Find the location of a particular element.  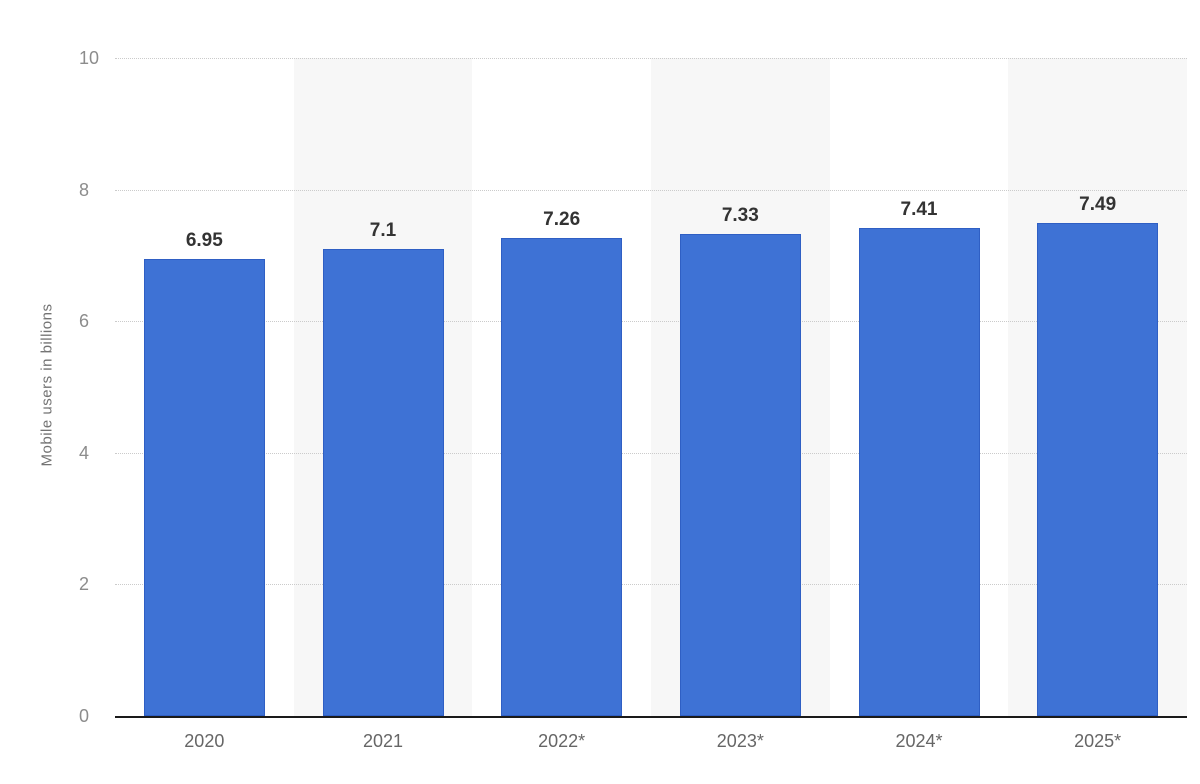

y-tick-label: 8 is located at coordinates (84, 189).